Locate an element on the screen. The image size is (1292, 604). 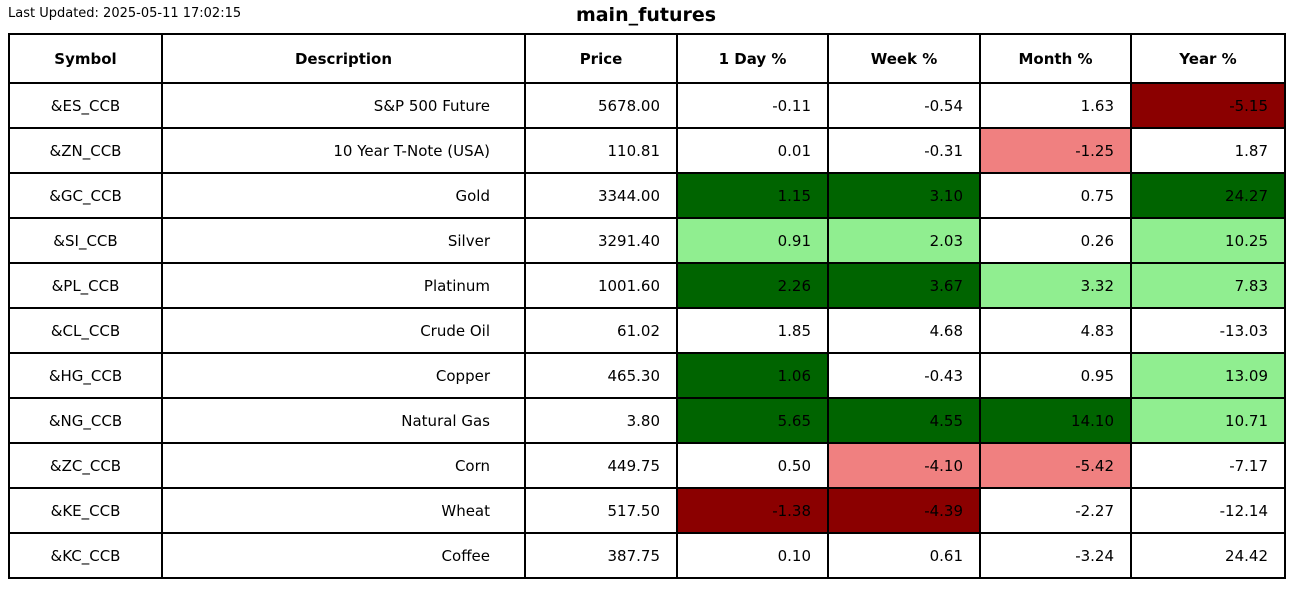
description-cell: Copper is located at coordinates (343, 375).